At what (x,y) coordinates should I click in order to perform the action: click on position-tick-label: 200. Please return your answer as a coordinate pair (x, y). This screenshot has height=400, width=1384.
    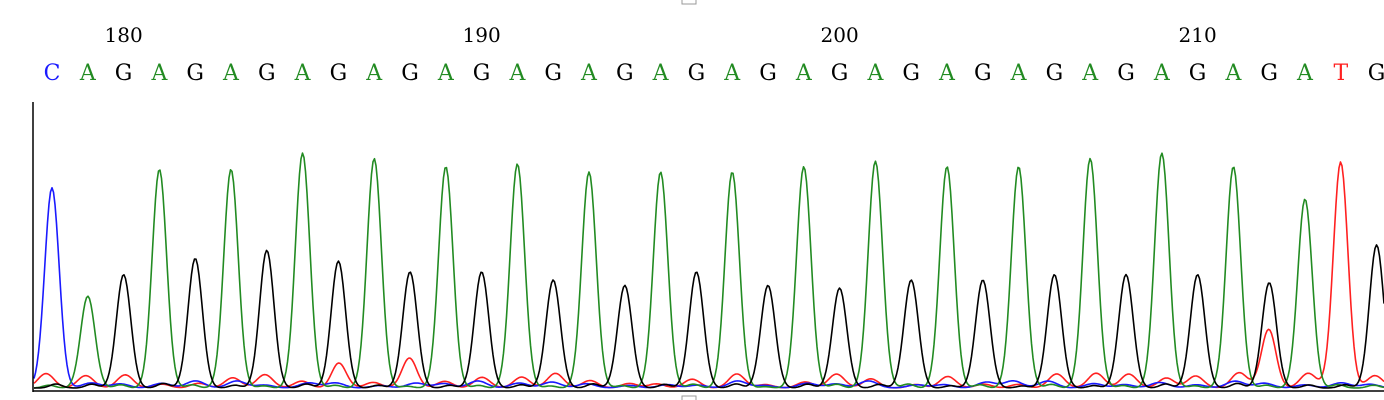
    Looking at the image, I should click on (840, 35).